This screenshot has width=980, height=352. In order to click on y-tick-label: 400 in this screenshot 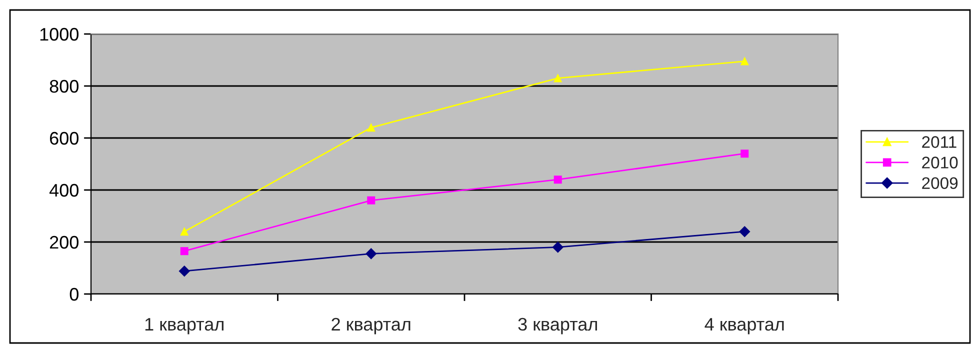, I will do `click(63, 190)`.